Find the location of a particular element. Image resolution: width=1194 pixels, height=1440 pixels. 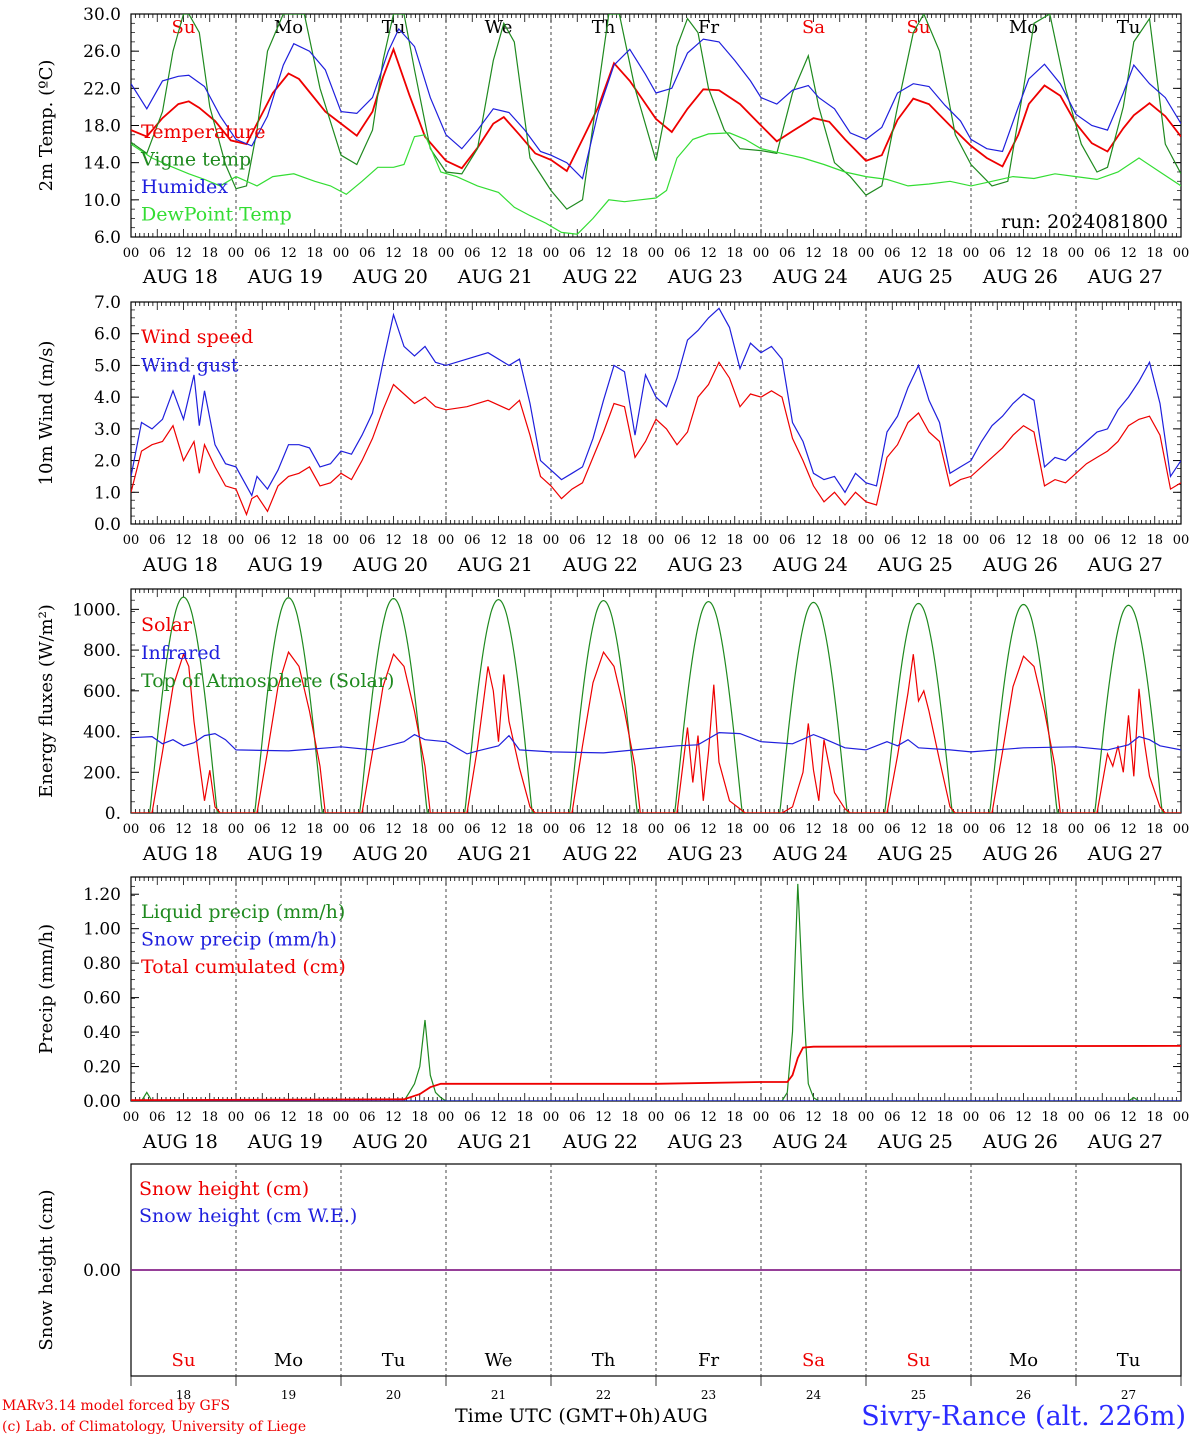

day-label: AUG 24 is located at coordinates (810, 565).